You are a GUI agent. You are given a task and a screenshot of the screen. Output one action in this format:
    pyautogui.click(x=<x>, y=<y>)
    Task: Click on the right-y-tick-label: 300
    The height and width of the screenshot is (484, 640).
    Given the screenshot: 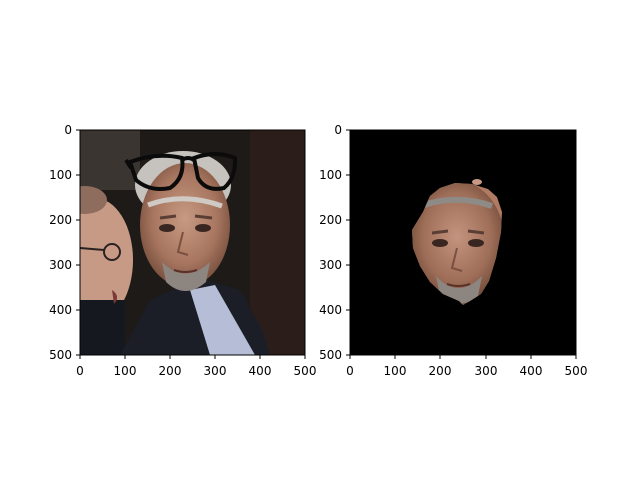 What is the action you would take?
    pyautogui.click(x=330, y=265)
    